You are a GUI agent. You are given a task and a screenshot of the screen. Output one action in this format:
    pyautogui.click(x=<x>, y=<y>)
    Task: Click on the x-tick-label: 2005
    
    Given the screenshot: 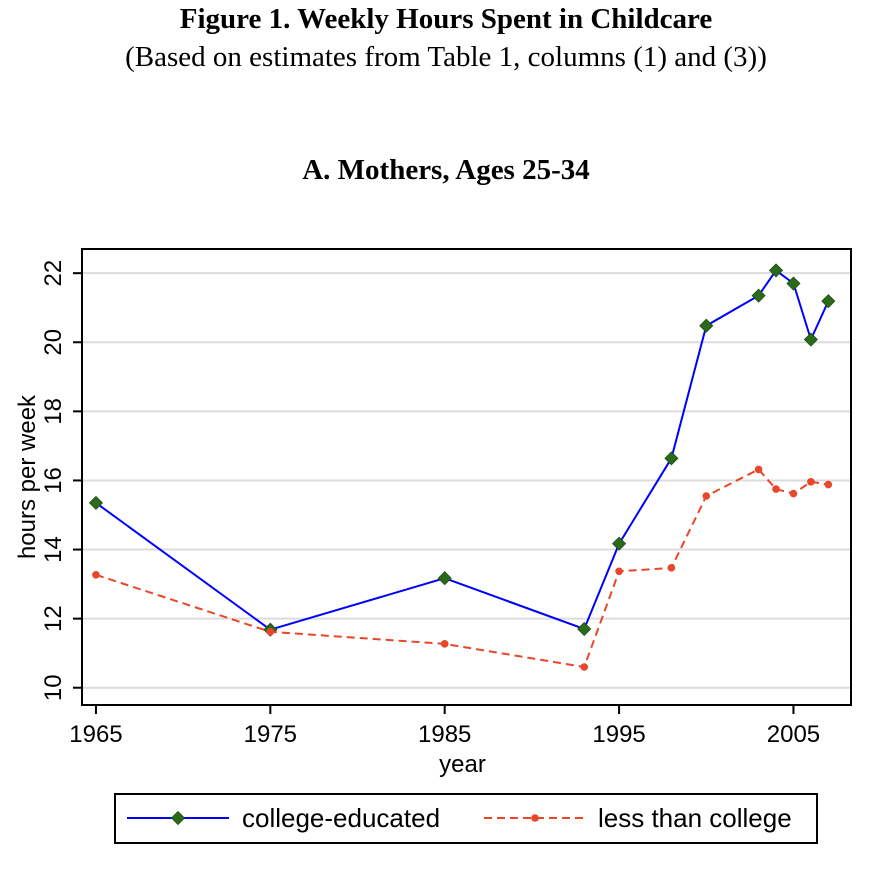 What is the action you would take?
    pyautogui.click(x=793, y=734)
    